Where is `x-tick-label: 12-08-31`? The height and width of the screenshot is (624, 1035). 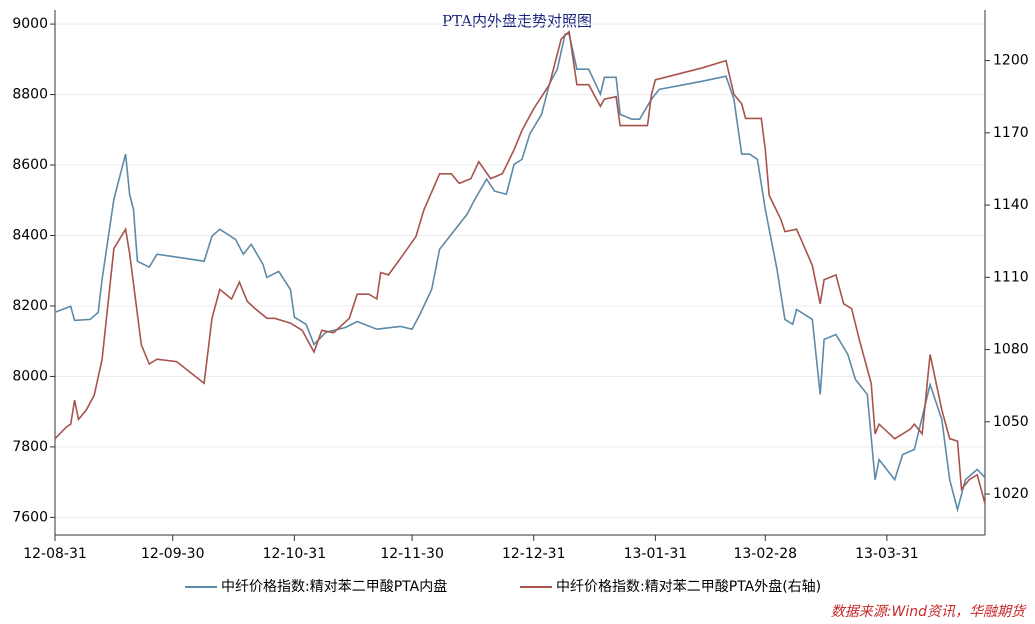
x-tick-label: 12-08-31 is located at coordinates (55, 554).